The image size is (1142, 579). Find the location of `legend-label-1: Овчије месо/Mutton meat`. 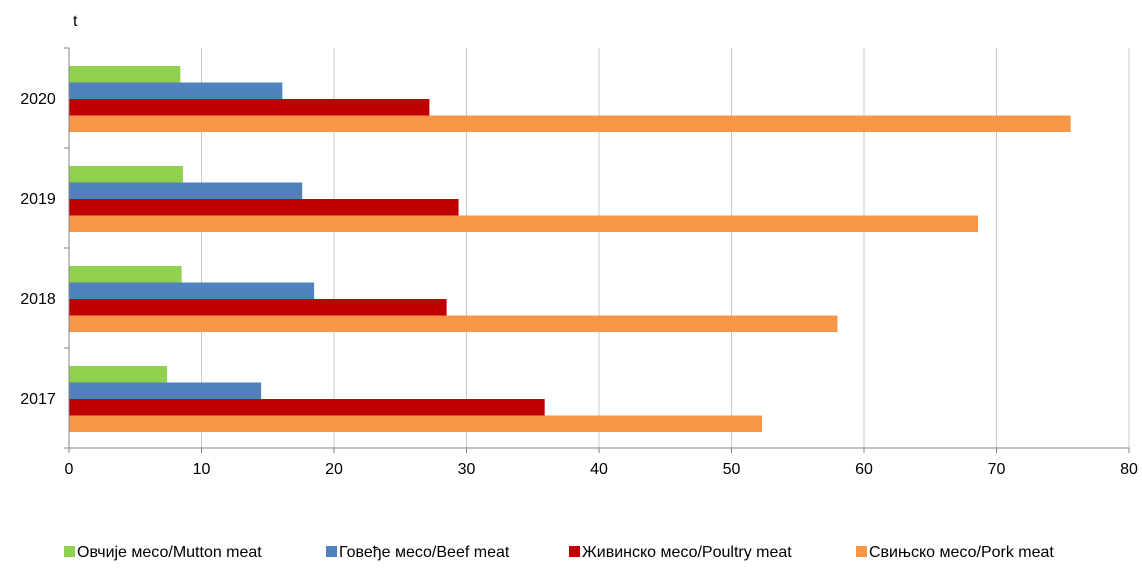

legend-label-1: Овчије месо/Mutton meat is located at coordinates (169, 552).